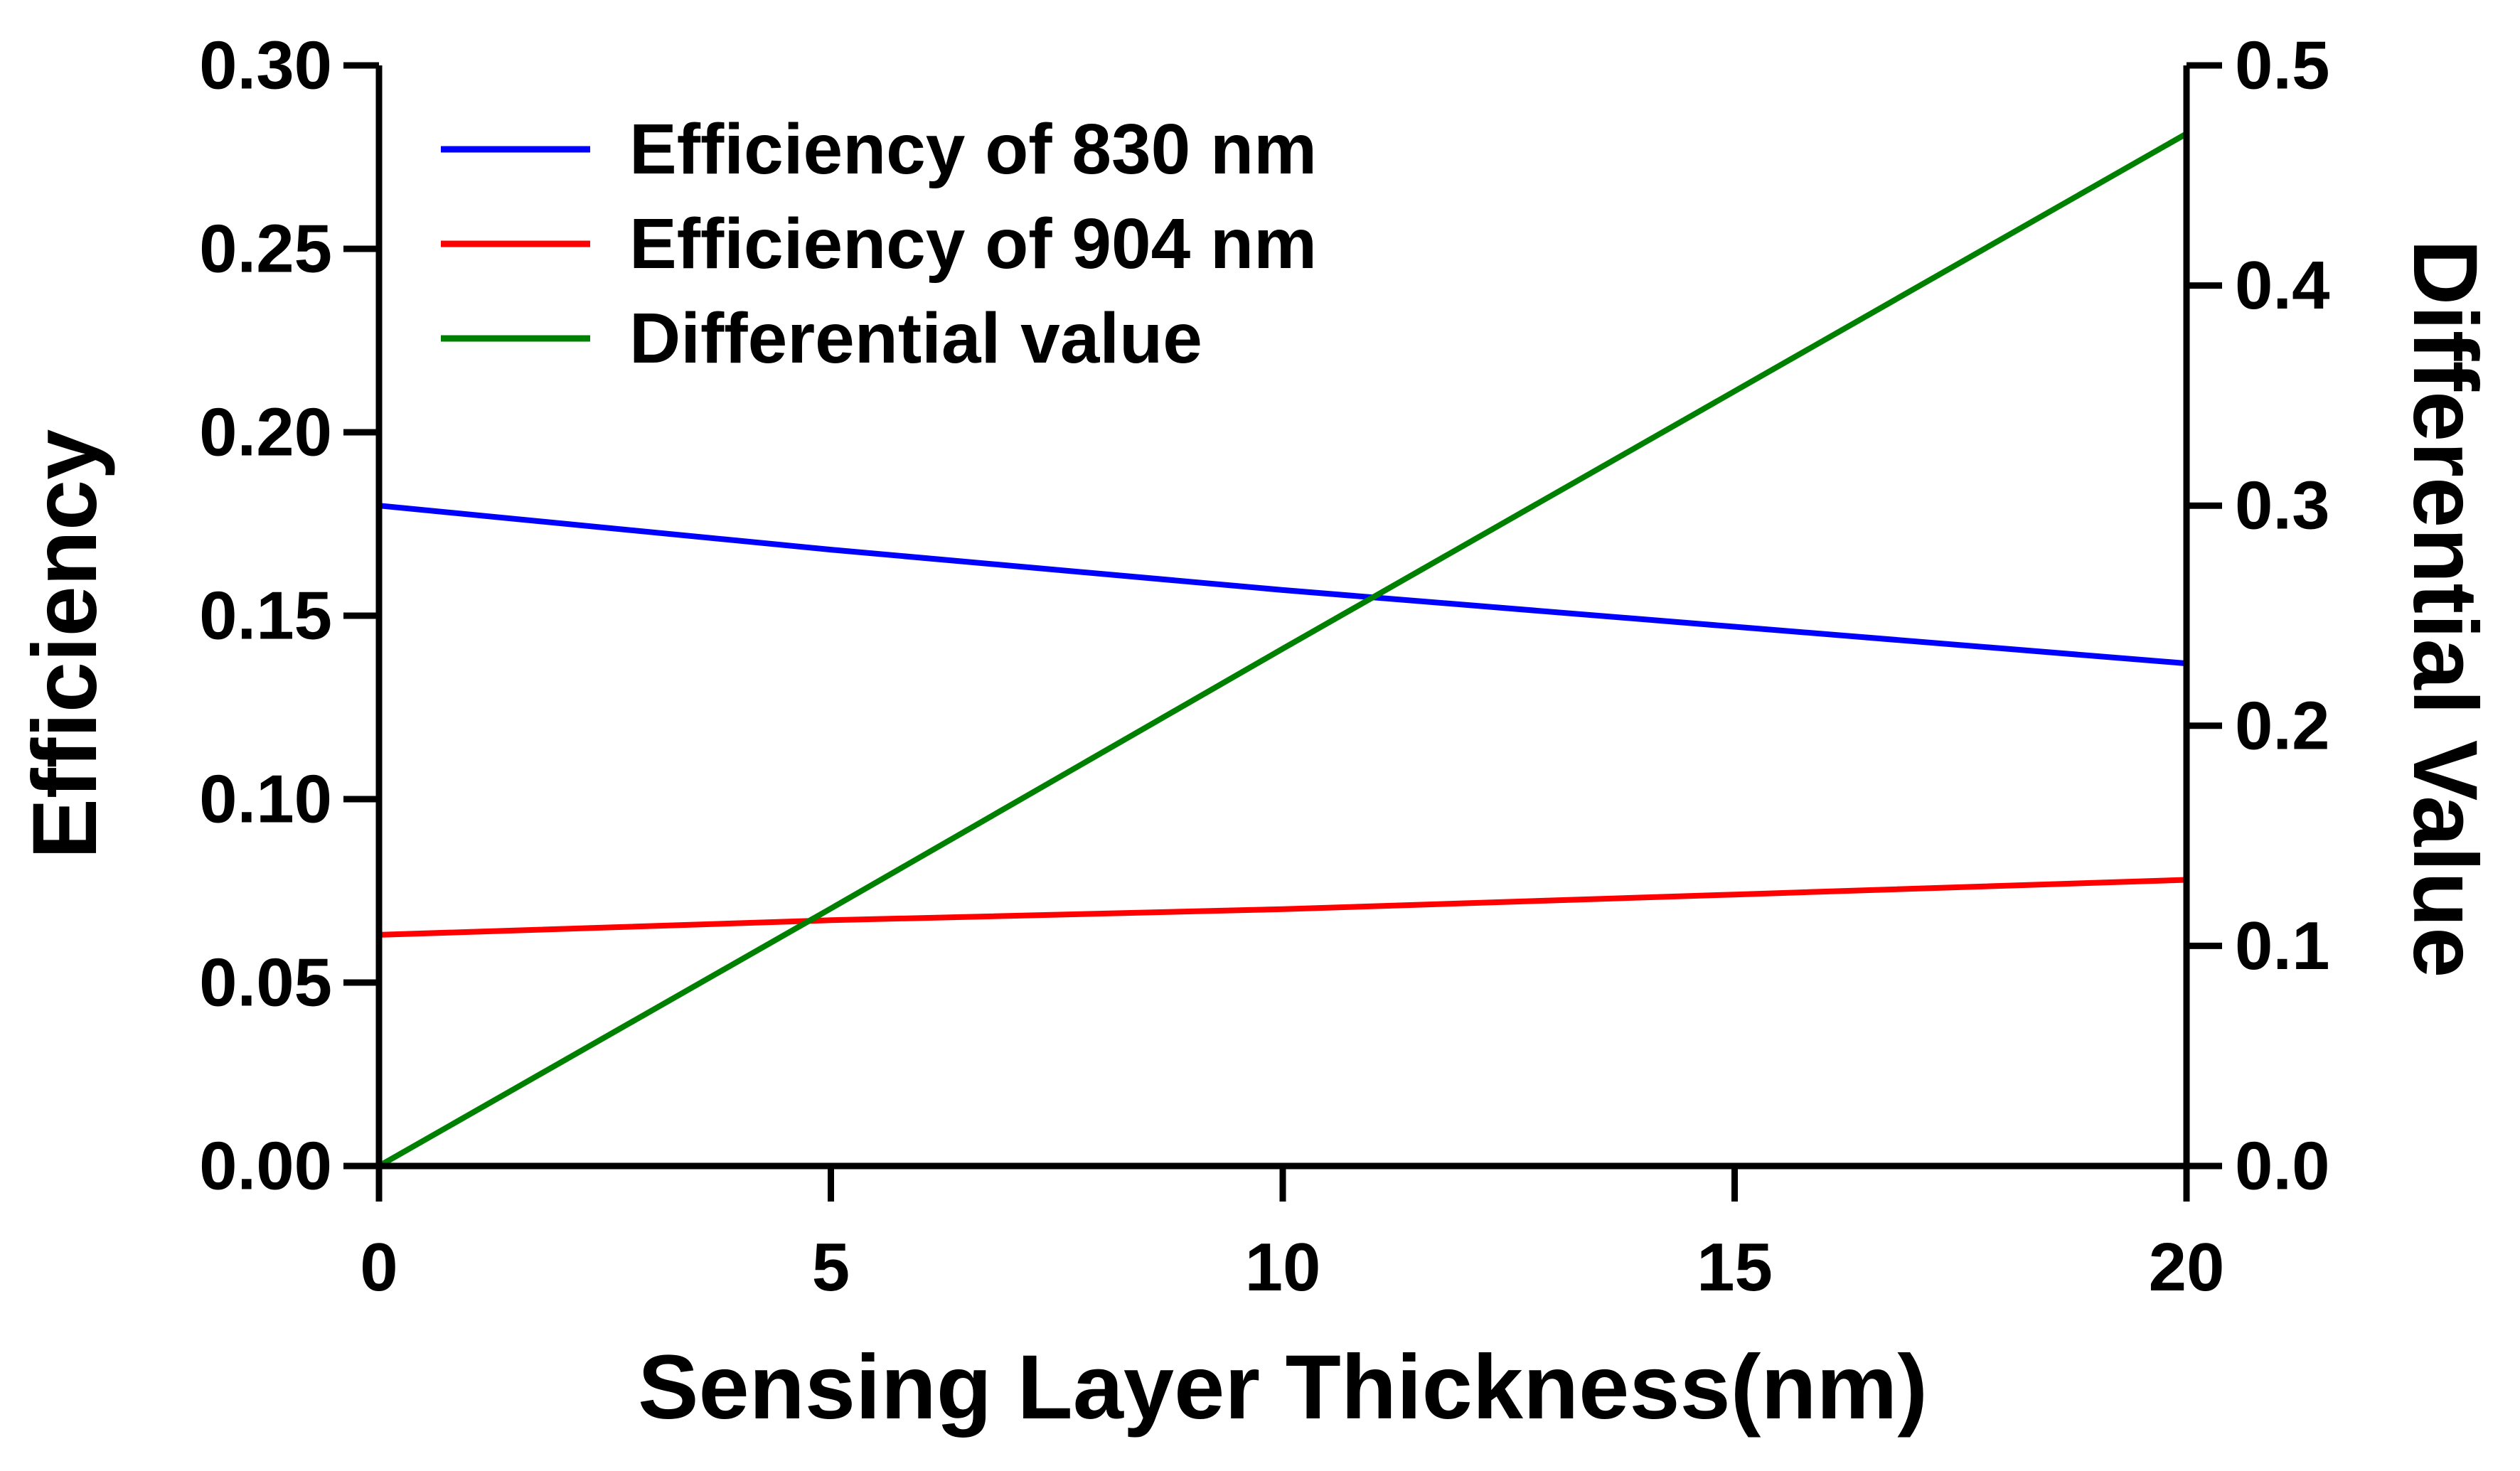 Image resolution: width=2520 pixels, height=1471 pixels. I want to click on legend-label-1: Efficiency of 904 nm, so click(973, 244).